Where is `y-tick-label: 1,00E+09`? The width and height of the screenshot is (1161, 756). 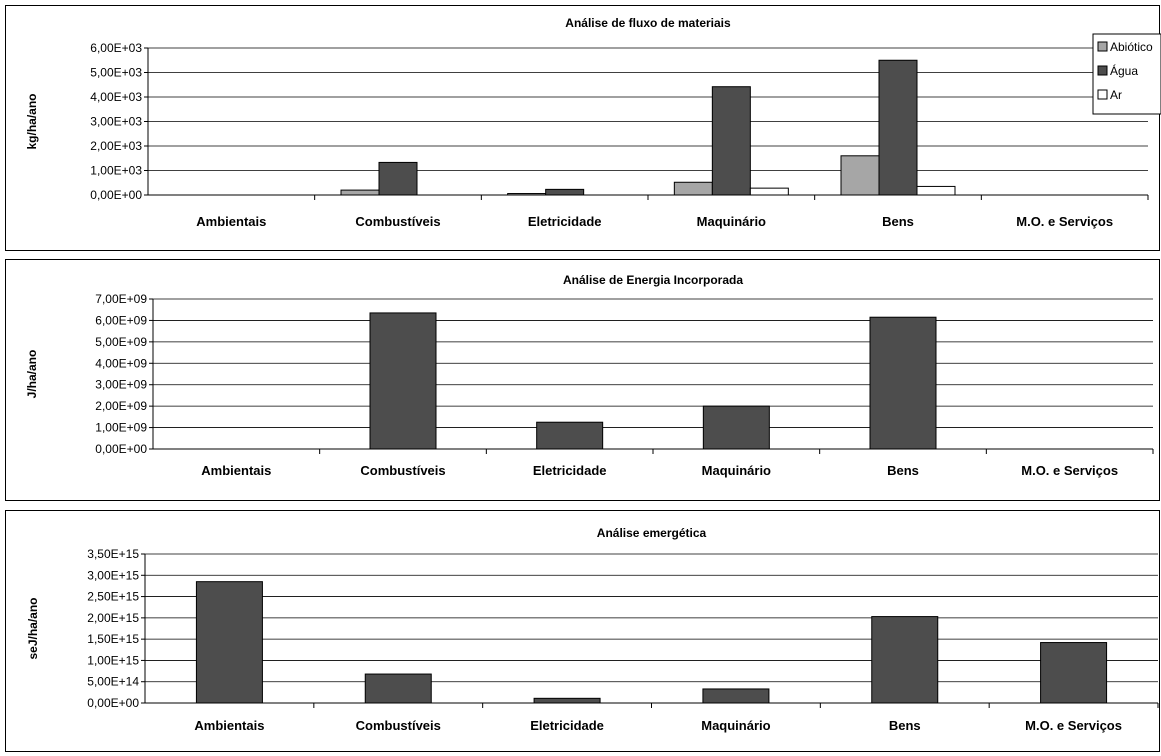 y-tick-label: 1,00E+09 is located at coordinates (121, 428).